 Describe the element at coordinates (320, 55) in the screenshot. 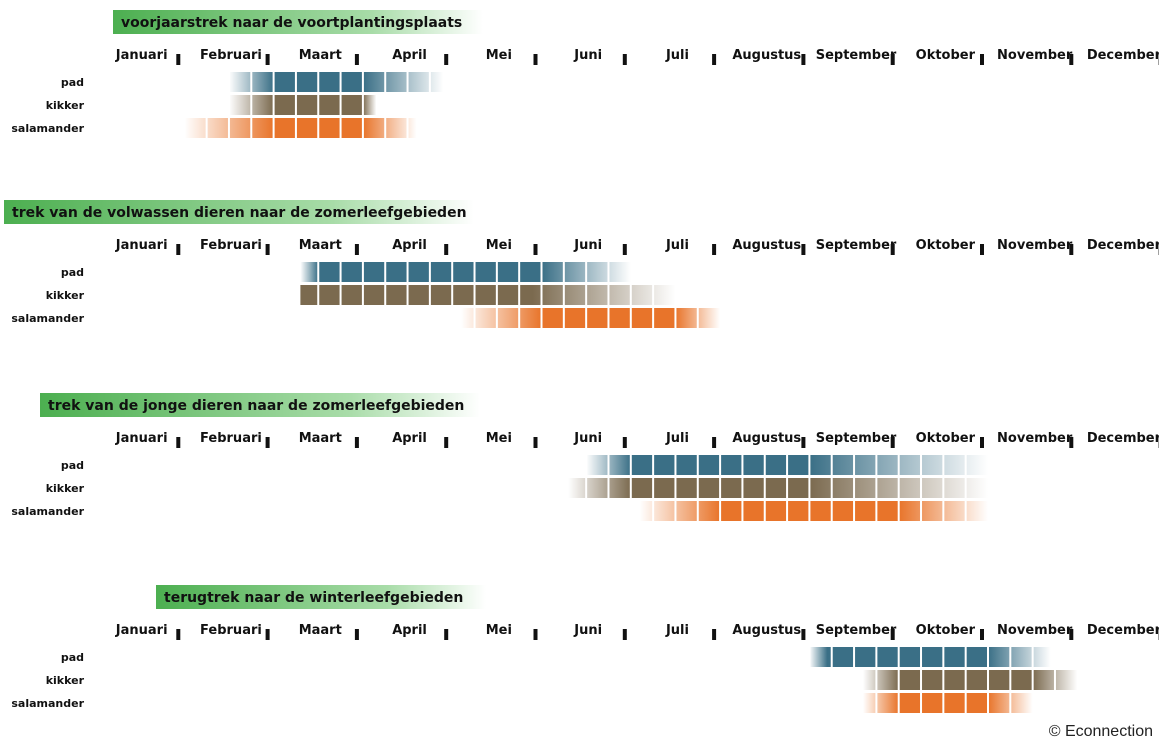

I see `month-label: Maart` at that location.